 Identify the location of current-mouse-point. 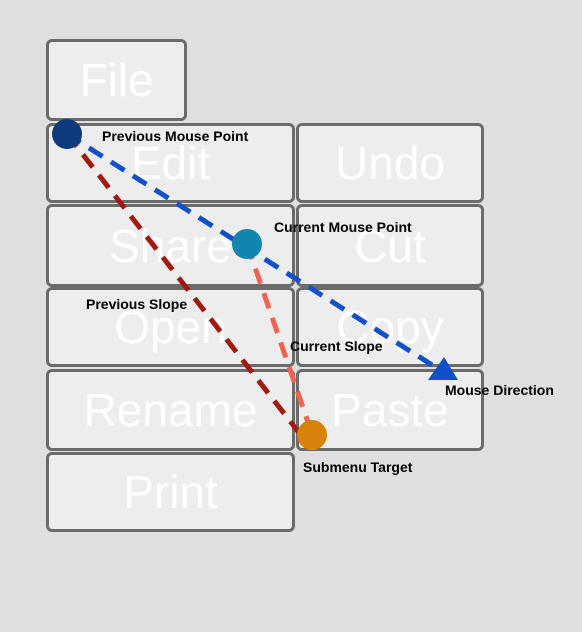
(247, 244).